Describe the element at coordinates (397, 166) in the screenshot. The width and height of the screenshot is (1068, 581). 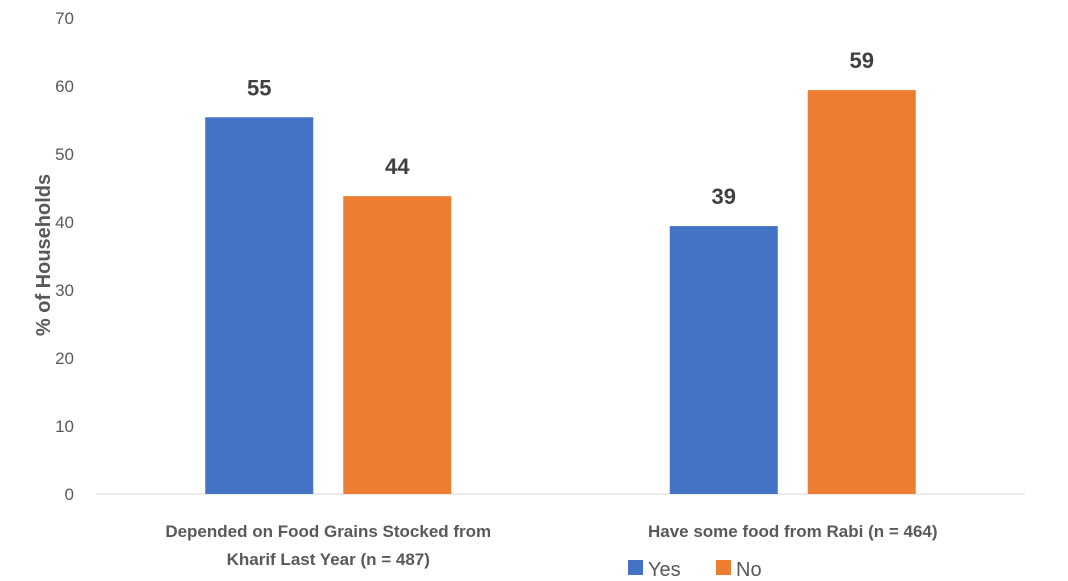
I see `data-label: 44` at that location.